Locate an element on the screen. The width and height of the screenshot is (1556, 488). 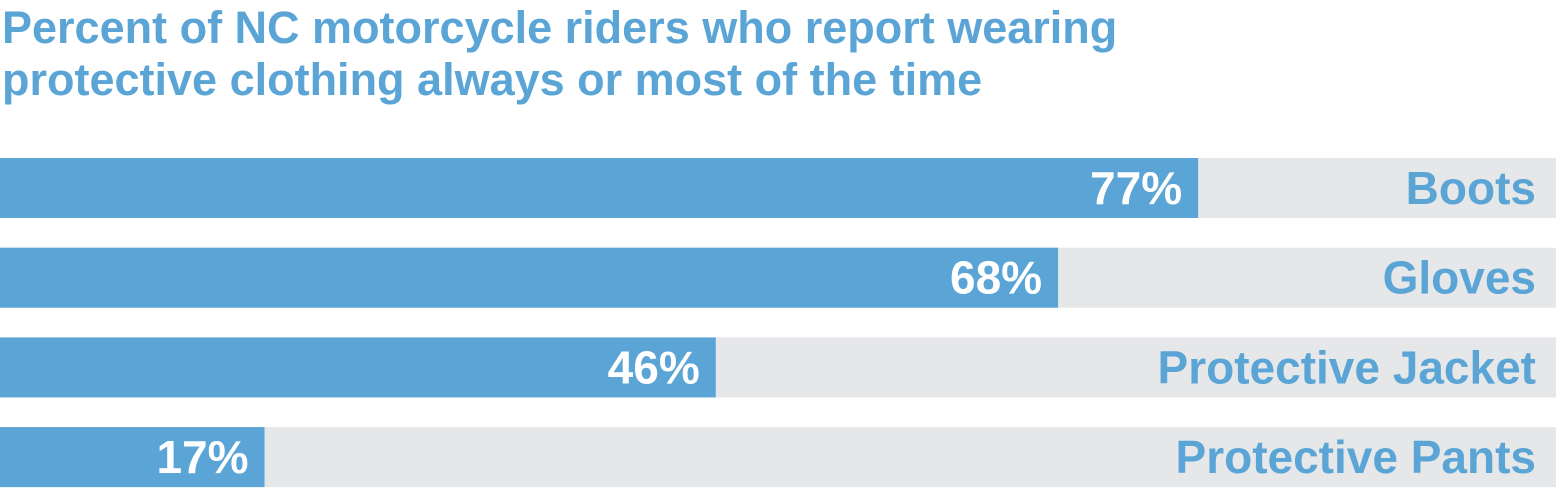
bar-value-label: 46% is located at coordinates (654, 367).